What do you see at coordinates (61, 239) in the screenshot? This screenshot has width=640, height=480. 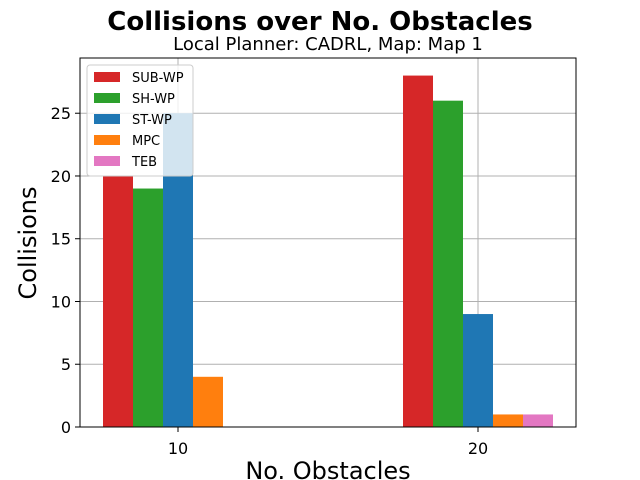 I see `y-tick-label: 15` at bounding box center [61, 239].